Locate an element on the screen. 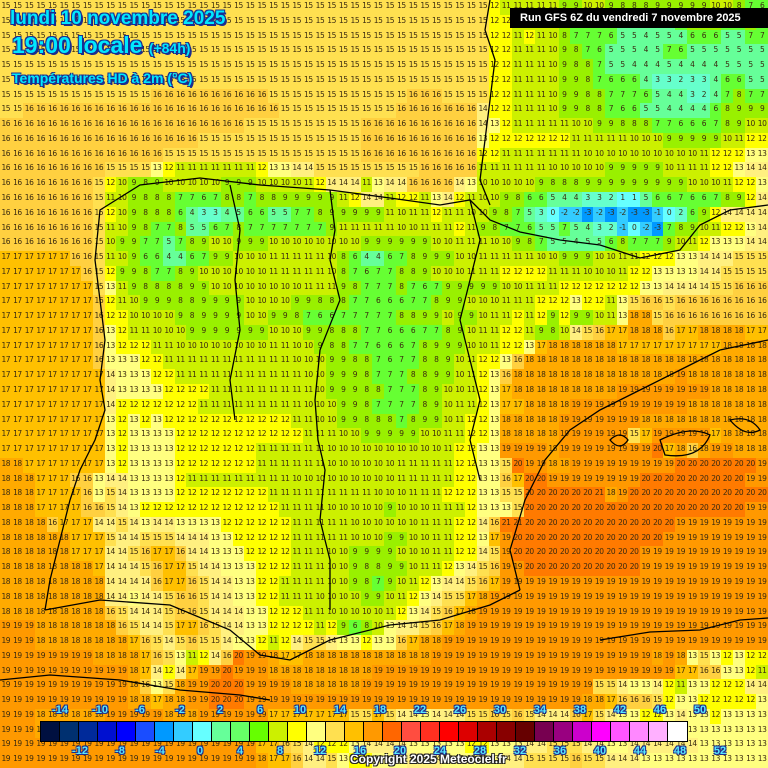 The width and height of the screenshot is (768, 768). parameter-title: Températures HD à 2m (°C) is located at coordinates (102, 78).